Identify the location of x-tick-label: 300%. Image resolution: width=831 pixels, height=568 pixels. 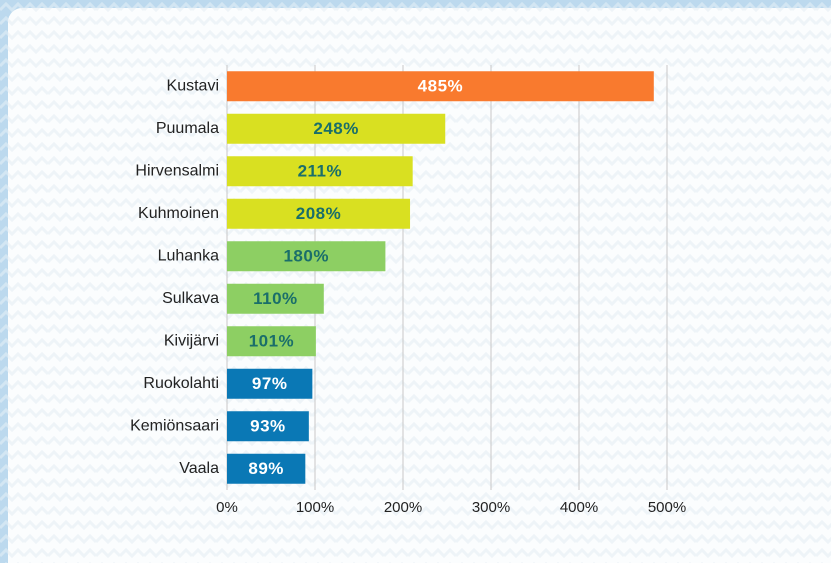
(491, 507).